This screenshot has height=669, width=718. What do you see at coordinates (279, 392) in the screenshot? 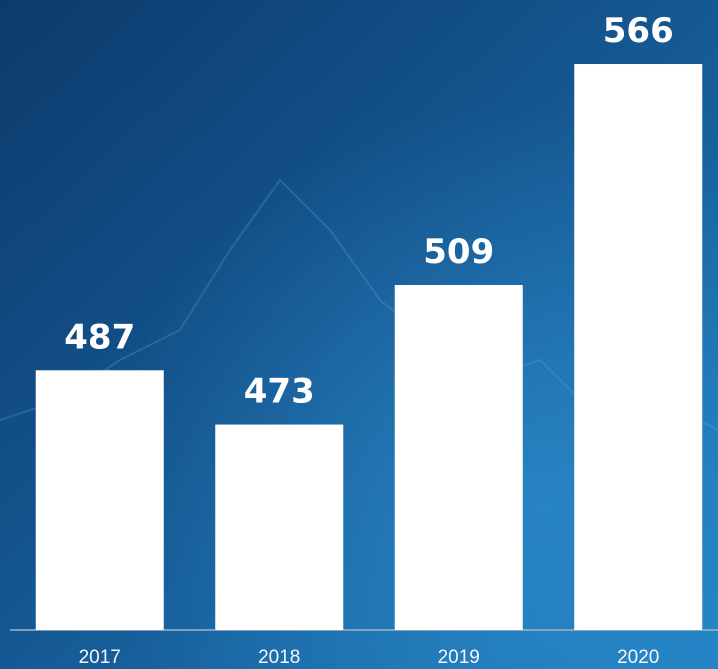
I see `value-label: 473` at bounding box center [279, 392].